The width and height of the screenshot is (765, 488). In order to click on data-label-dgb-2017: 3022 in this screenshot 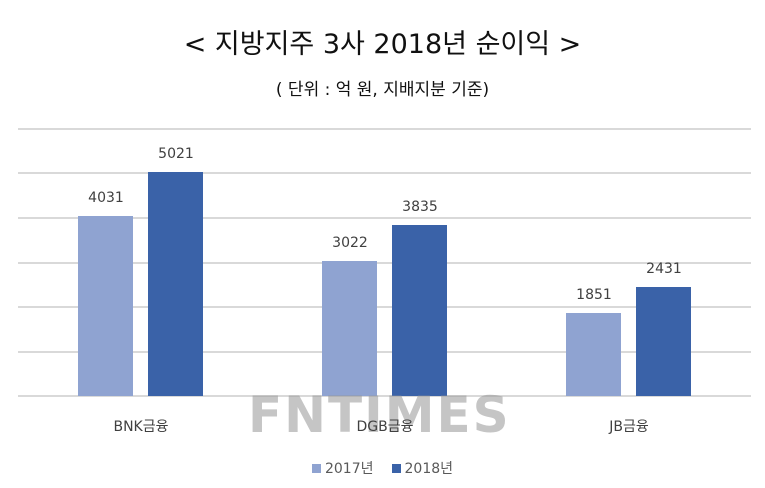, I will do `click(350, 243)`.